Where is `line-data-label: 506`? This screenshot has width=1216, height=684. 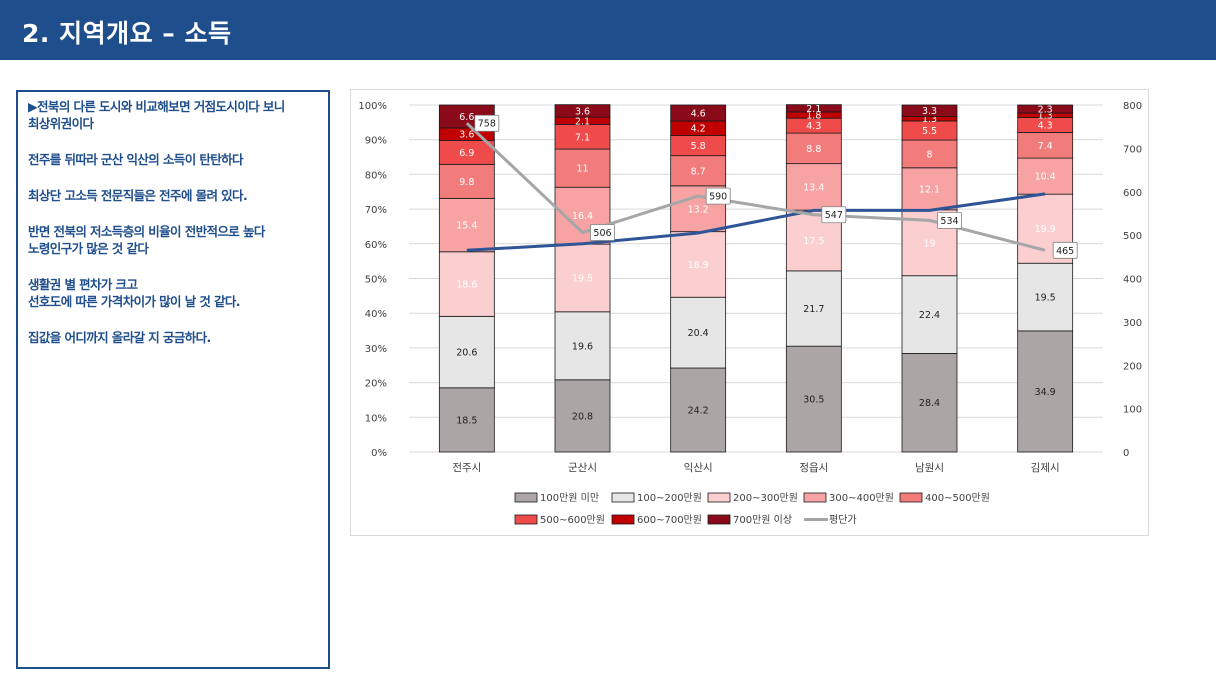 line-data-label: 506 is located at coordinates (602, 233).